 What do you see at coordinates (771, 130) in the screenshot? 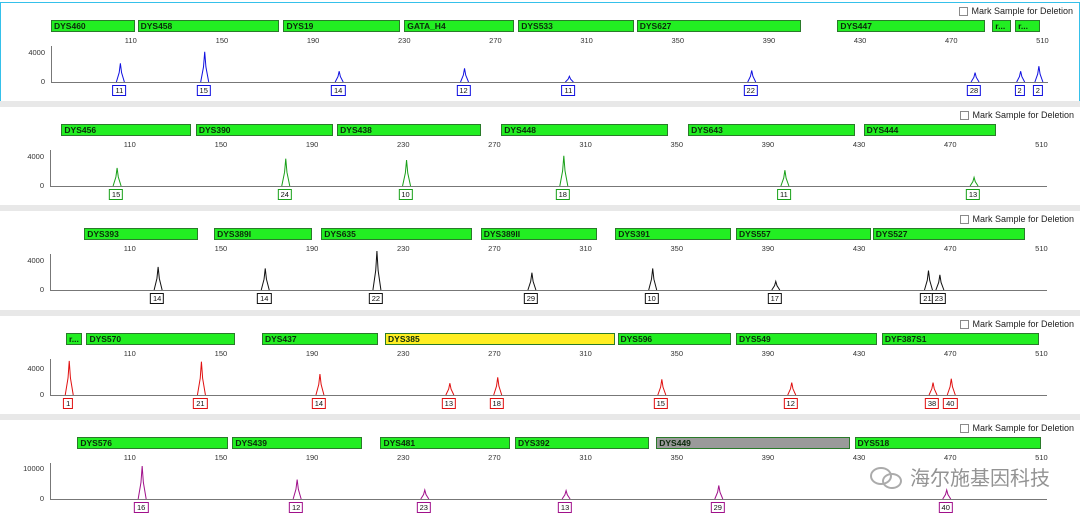
I see `locus-marker: DYS643` at bounding box center [771, 130].